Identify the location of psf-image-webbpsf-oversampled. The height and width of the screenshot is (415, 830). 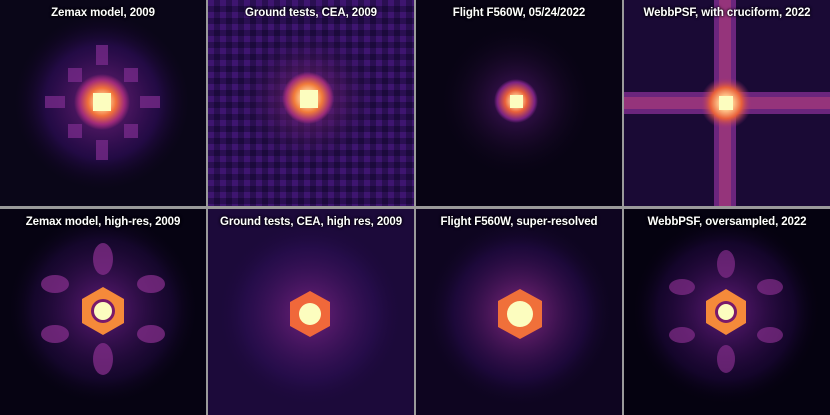
(727, 312).